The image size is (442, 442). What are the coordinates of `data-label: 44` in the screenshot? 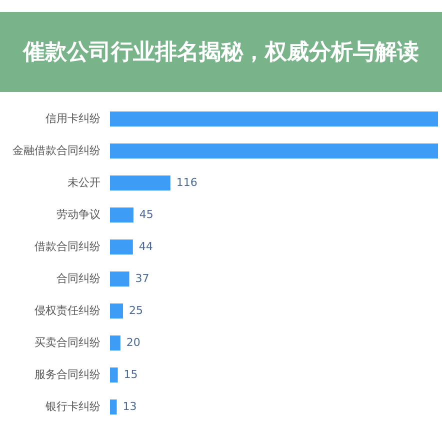 It's located at (145, 246).